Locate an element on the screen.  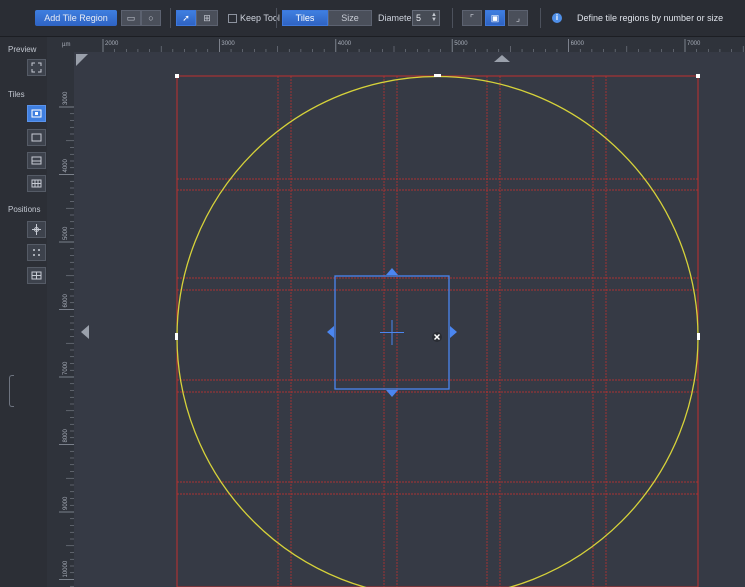
tile-rect-button is located at coordinates (36, 137).